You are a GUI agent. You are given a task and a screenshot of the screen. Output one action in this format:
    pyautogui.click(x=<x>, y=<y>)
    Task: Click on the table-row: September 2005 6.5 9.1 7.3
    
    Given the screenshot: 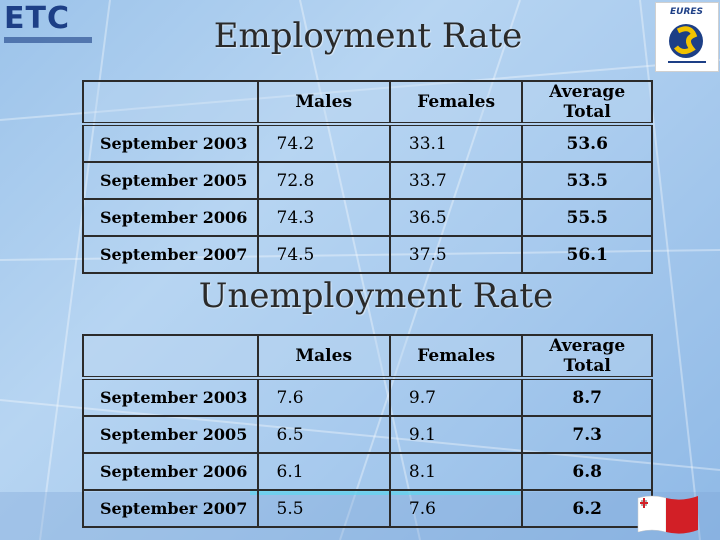 What is the action you would take?
    pyautogui.click(x=367, y=434)
    